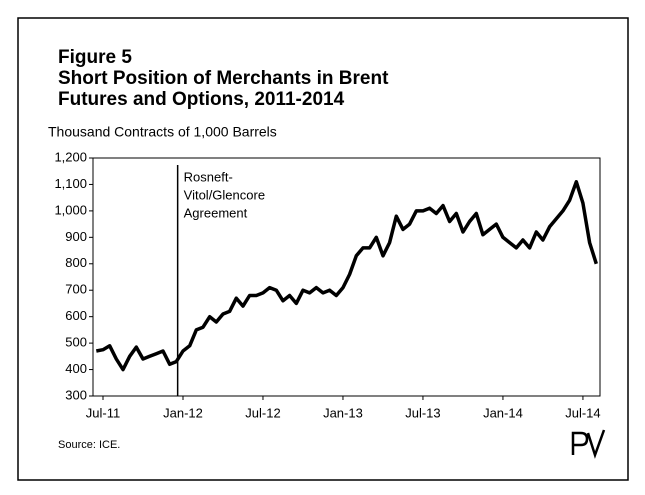  I want to click on x-tick-label: Jul-13, so click(422, 412).